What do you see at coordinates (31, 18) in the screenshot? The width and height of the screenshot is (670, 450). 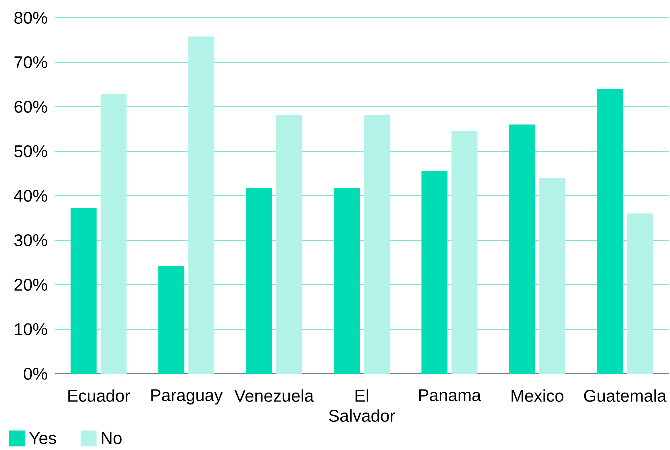 I see `y-tick-label: 80%` at bounding box center [31, 18].